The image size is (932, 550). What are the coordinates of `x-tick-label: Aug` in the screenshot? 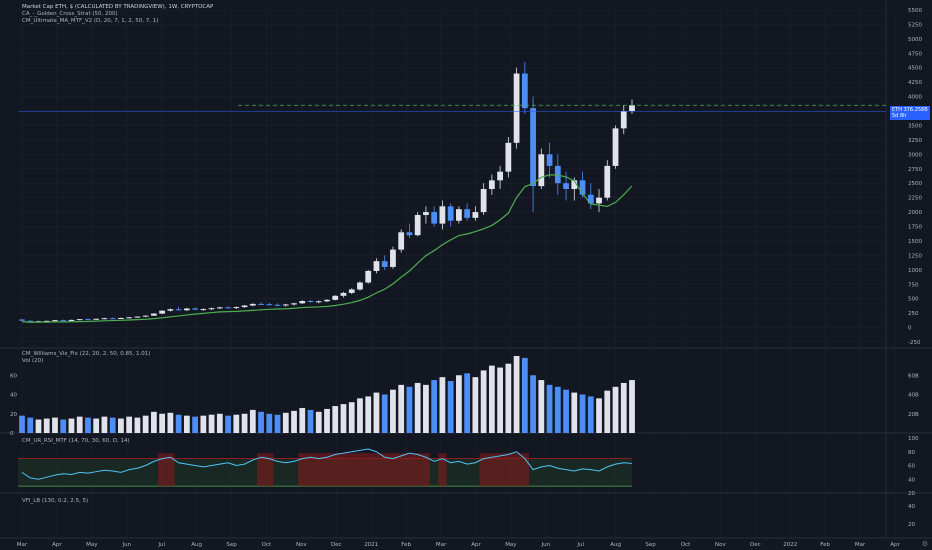 It's located at (196, 545).